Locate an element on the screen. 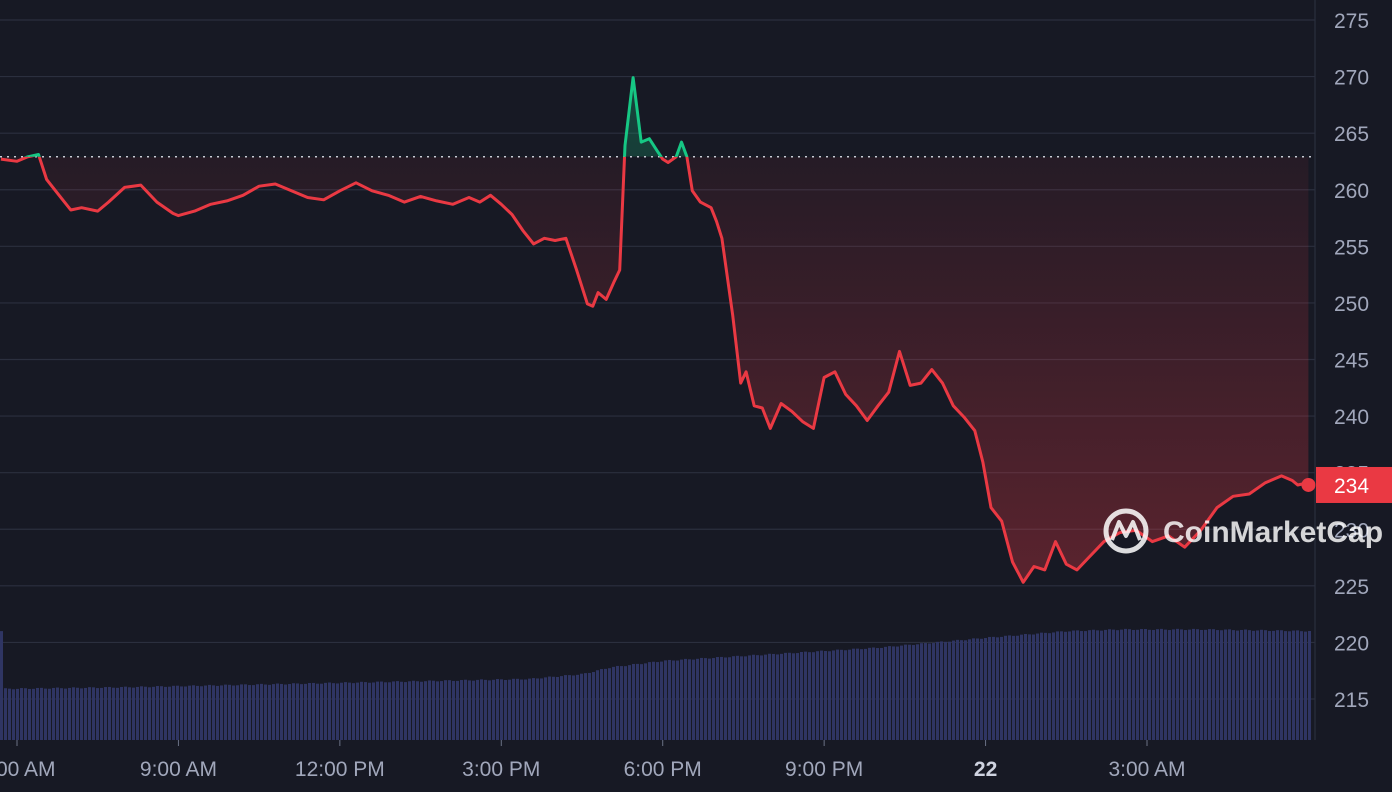  x-tick-label: 9:00 PM is located at coordinates (824, 769).